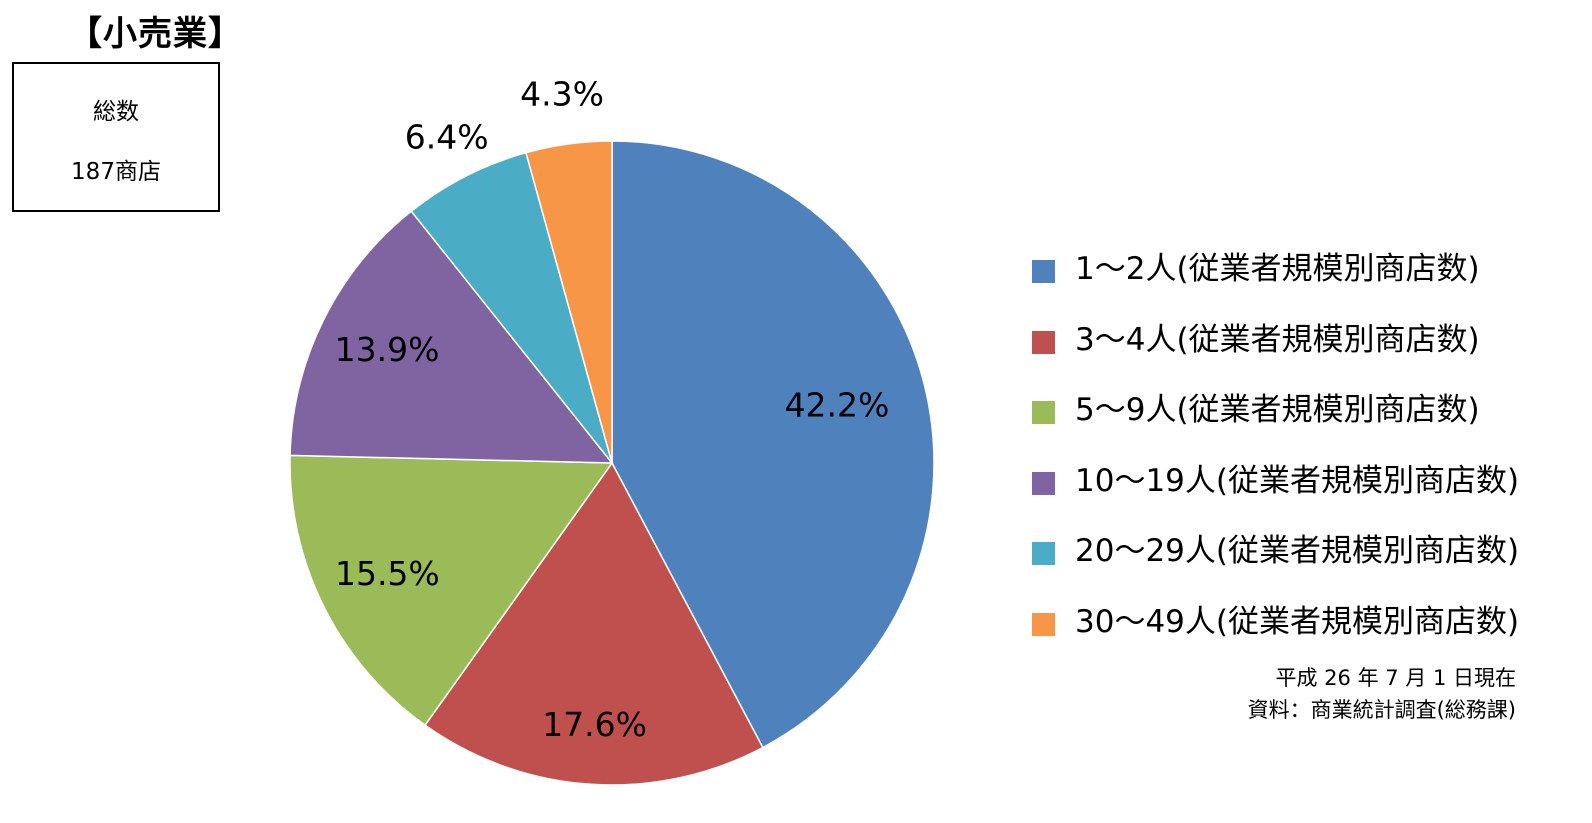 The width and height of the screenshot is (1592, 823). Describe the element at coordinates (1381, 710) in the screenshot. I see `data-source: 資料：商業統計調査(総務課)` at that location.